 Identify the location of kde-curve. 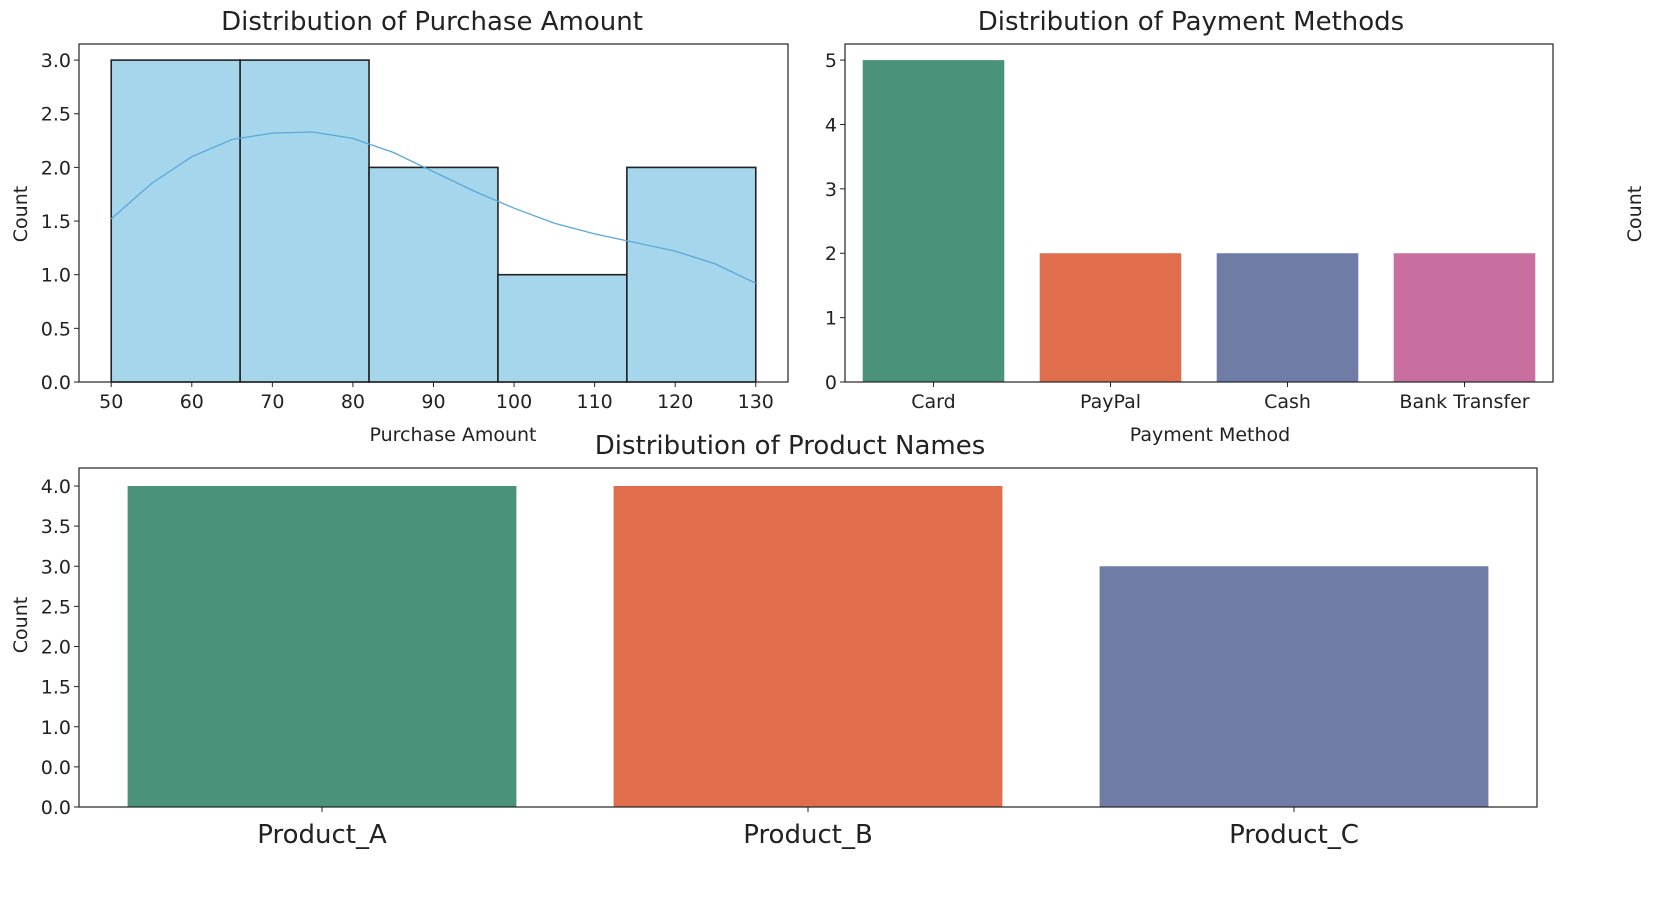
(433, 207).